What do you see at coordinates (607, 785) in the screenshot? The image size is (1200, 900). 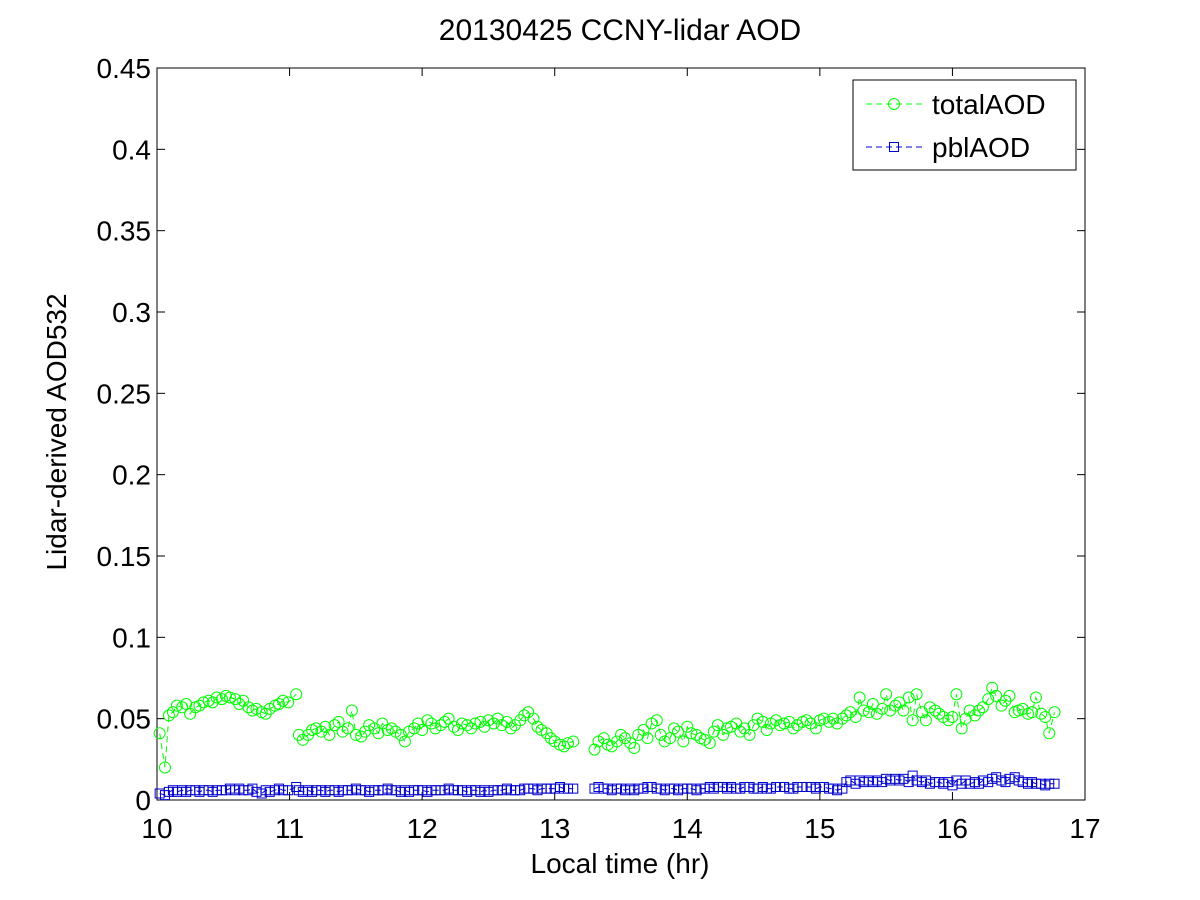 I see `series-pblAOD` at bounding box center [607, 785].